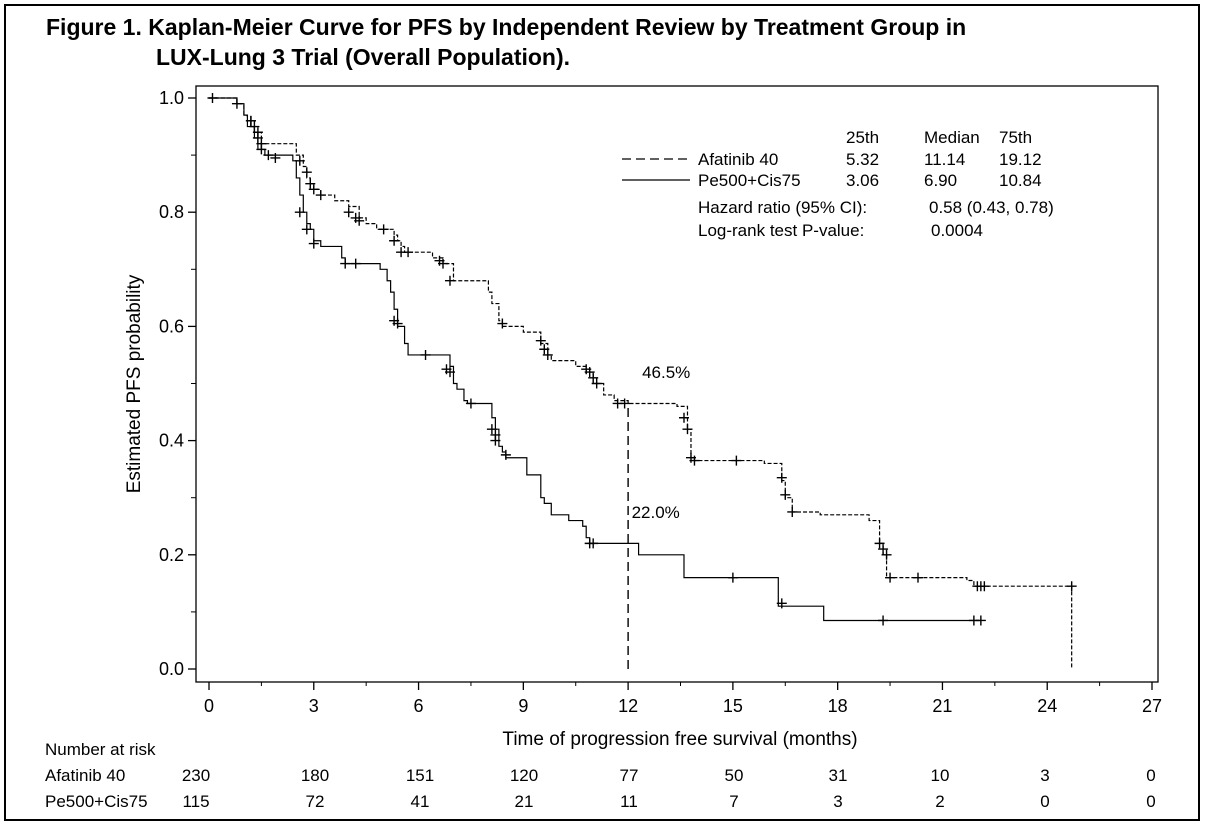  What do you see at coordinates (944, 159) in the screenshot?
I see `stats-afatinib-median: 11.14` at bounding box center [944, 159].